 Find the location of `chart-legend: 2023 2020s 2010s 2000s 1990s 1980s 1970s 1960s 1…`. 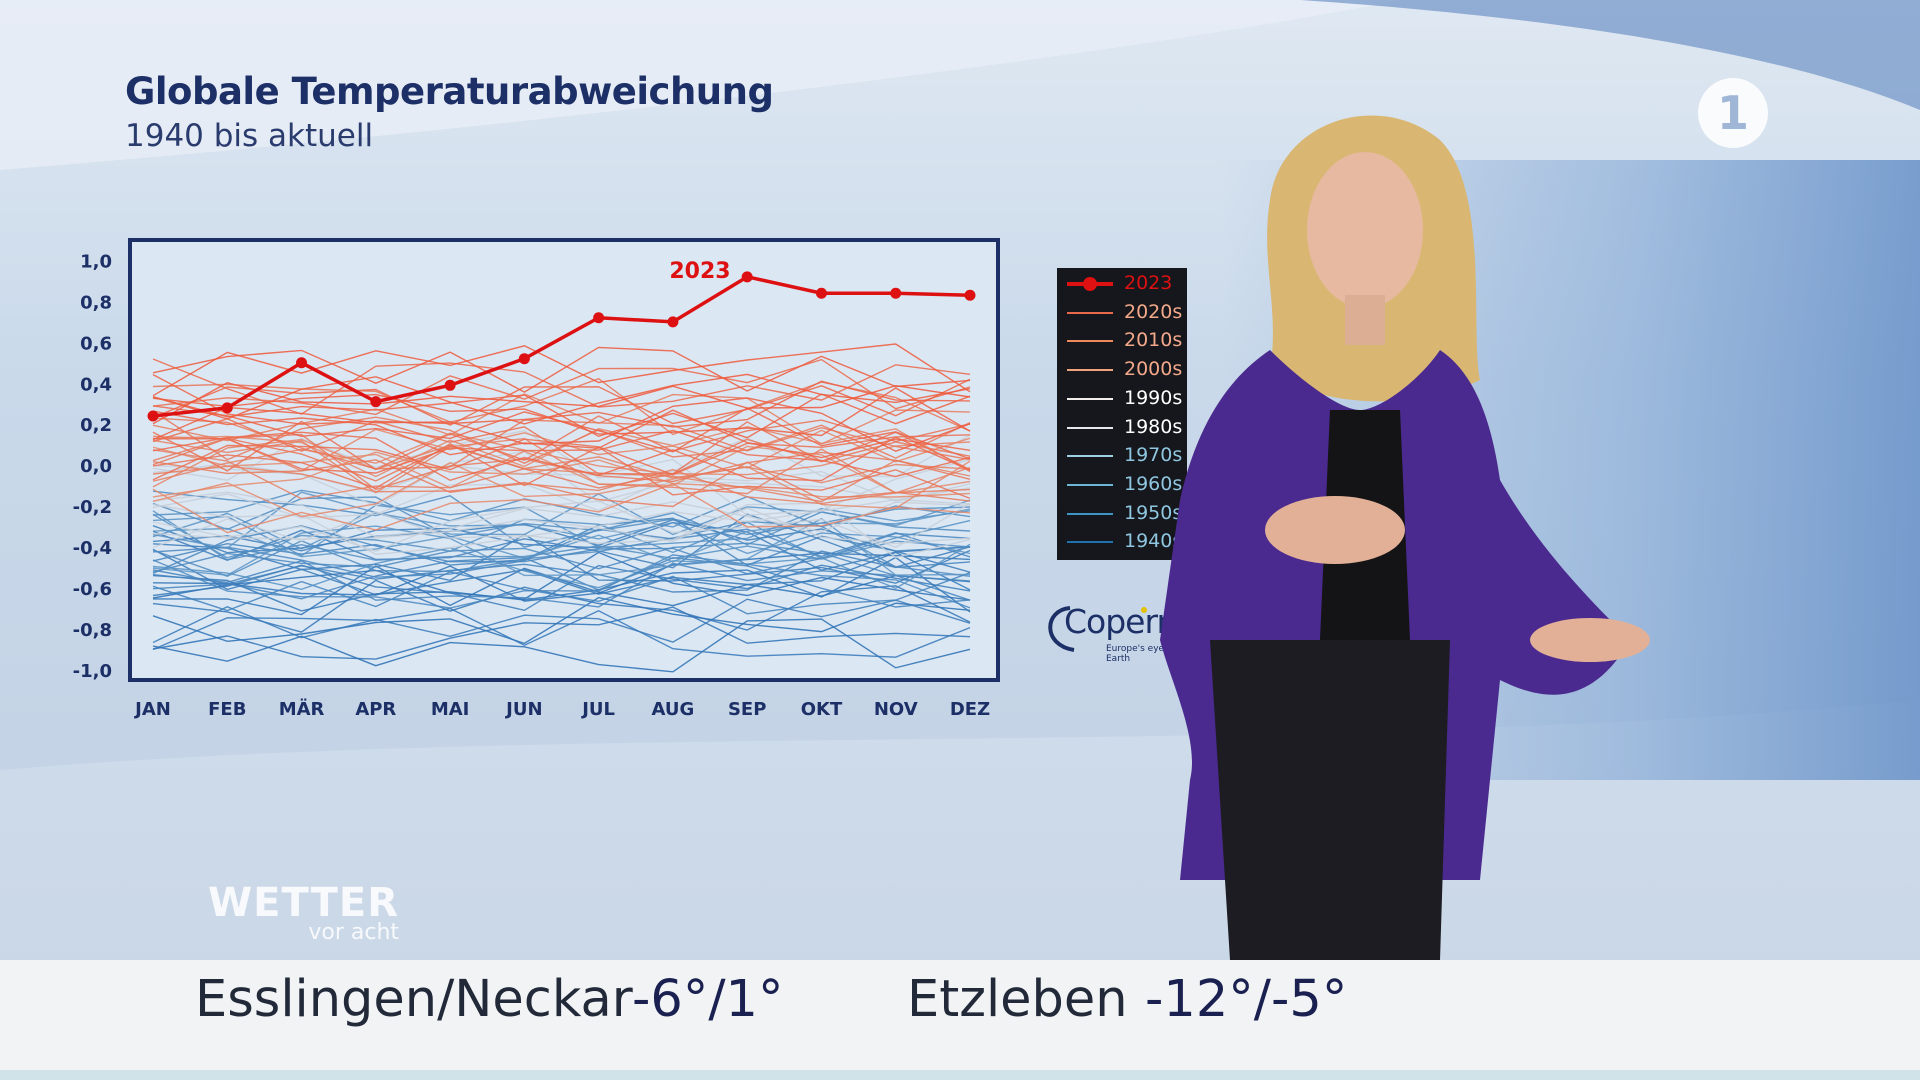

chart-legend: 2023 2020s 2010s 2000s 1990s 1980s 1970s 1960s 1… is located at coordinates (1122, 414).